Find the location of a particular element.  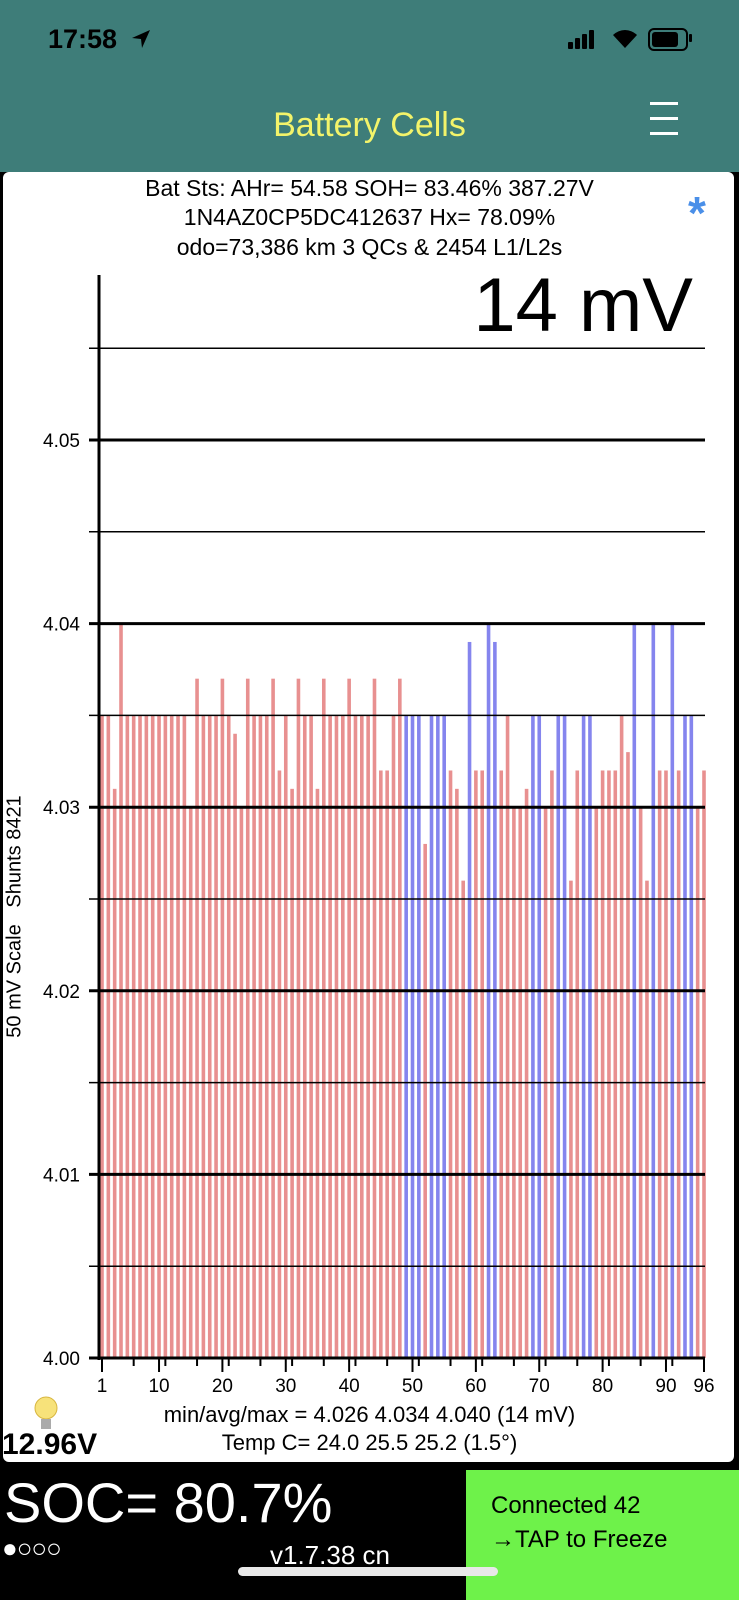

battery-icon is located at coordinates (668, 39).